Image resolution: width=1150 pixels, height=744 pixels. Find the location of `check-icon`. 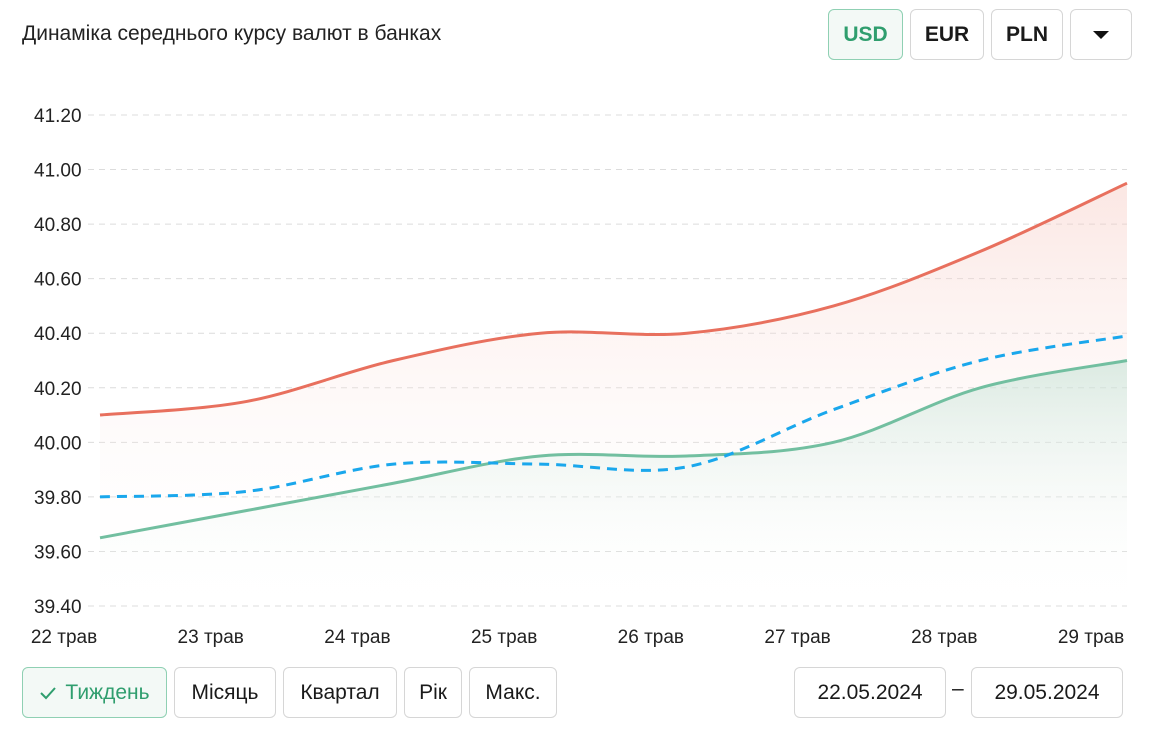

check-icon is located at coordinates (48, 692).